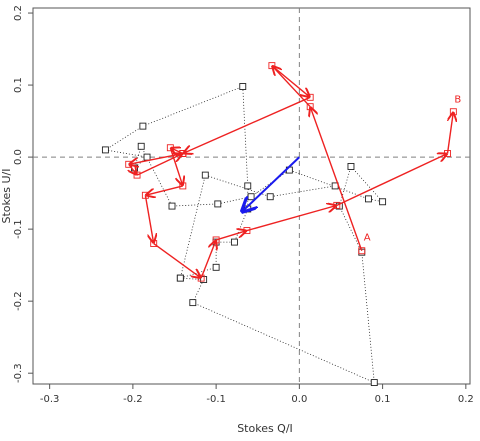 This screenshot has height=441, width=480. What do you see at coordinates (18, 373) in the screenshot?
I see `y-tick-label: -0.3` at bounding box center [18, 373].